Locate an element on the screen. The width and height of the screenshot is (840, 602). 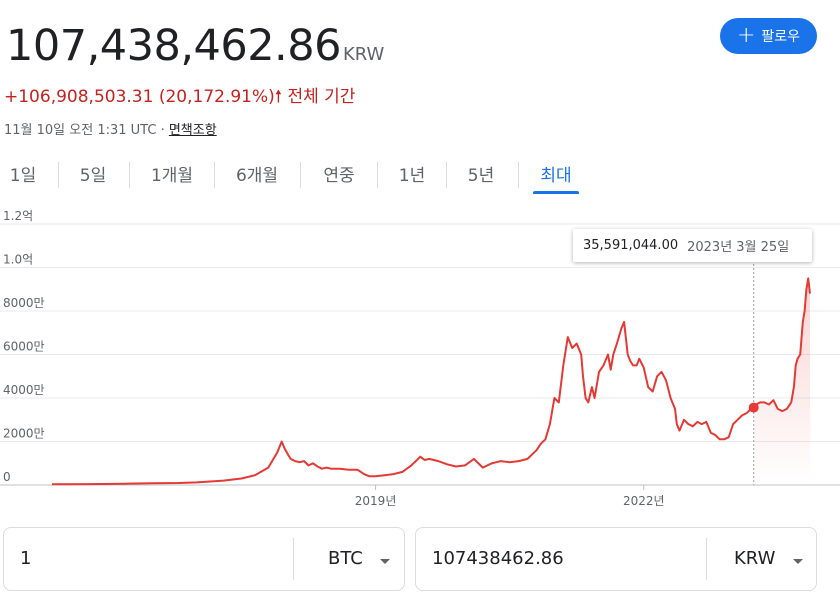
y-tick-label: 0 is located at coordinates (7, 477).